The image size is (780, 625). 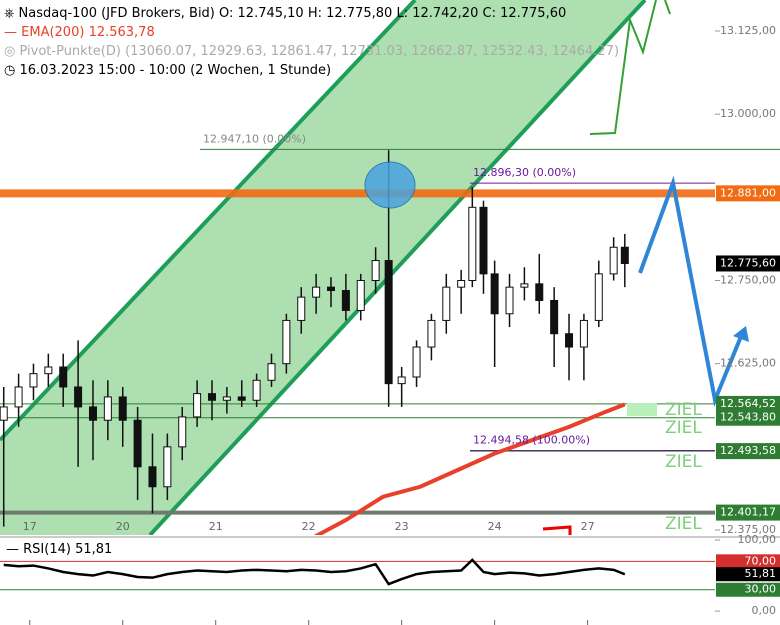 I want to click on x-tick-label: 20, so click(x=123, y=526).